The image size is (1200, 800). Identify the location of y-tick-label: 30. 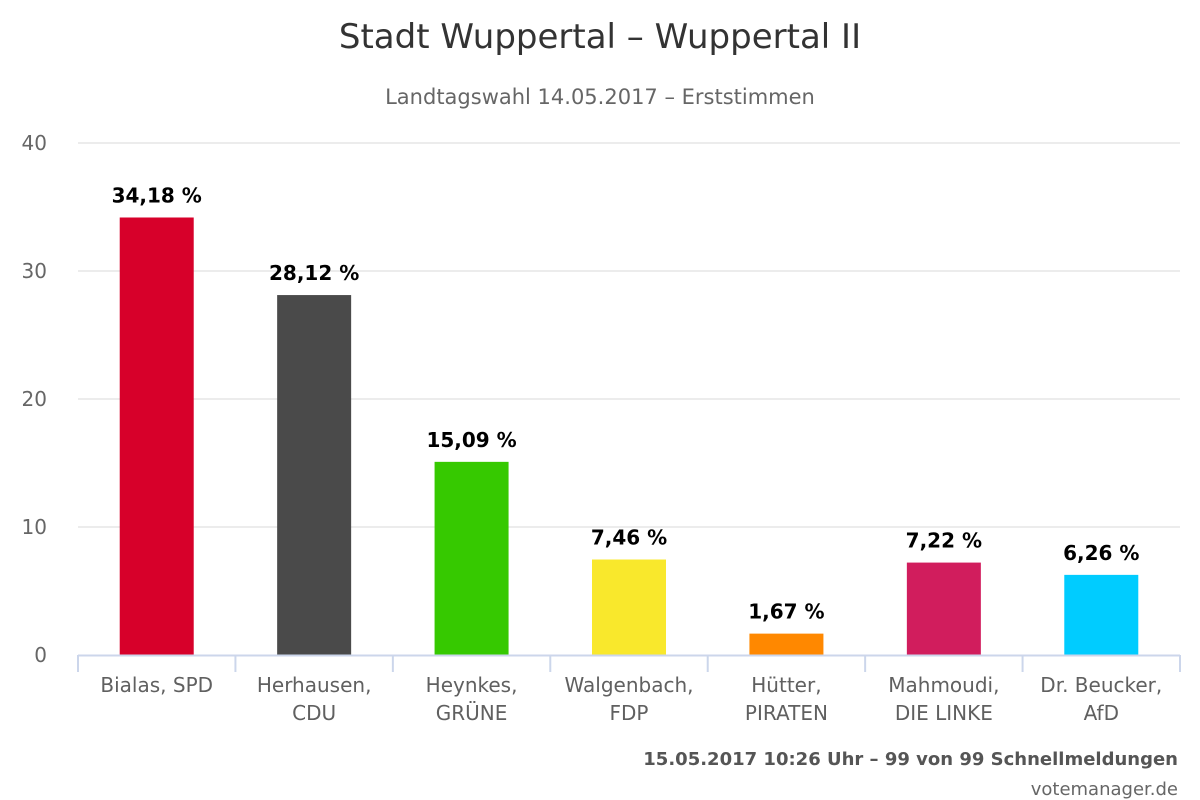
(34, 271).